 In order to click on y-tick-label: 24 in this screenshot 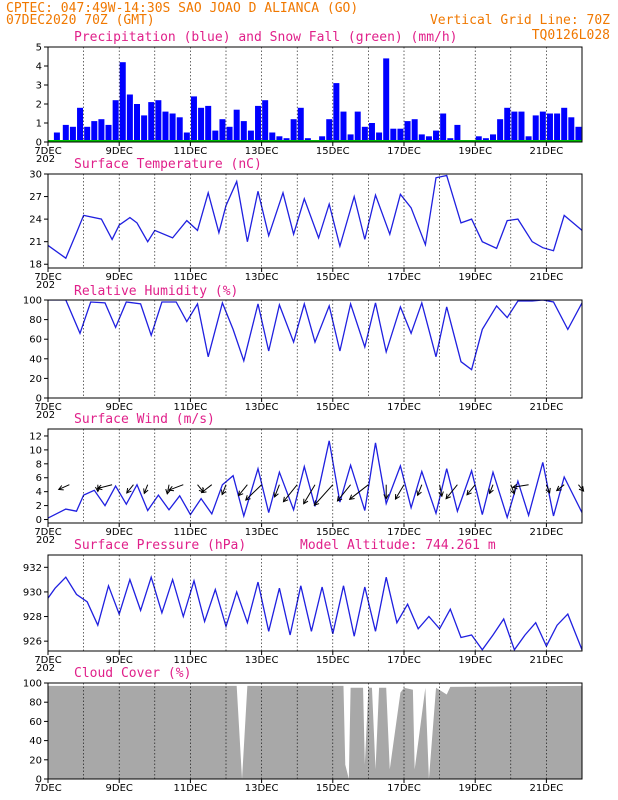, I will do `click(35, 220)`.